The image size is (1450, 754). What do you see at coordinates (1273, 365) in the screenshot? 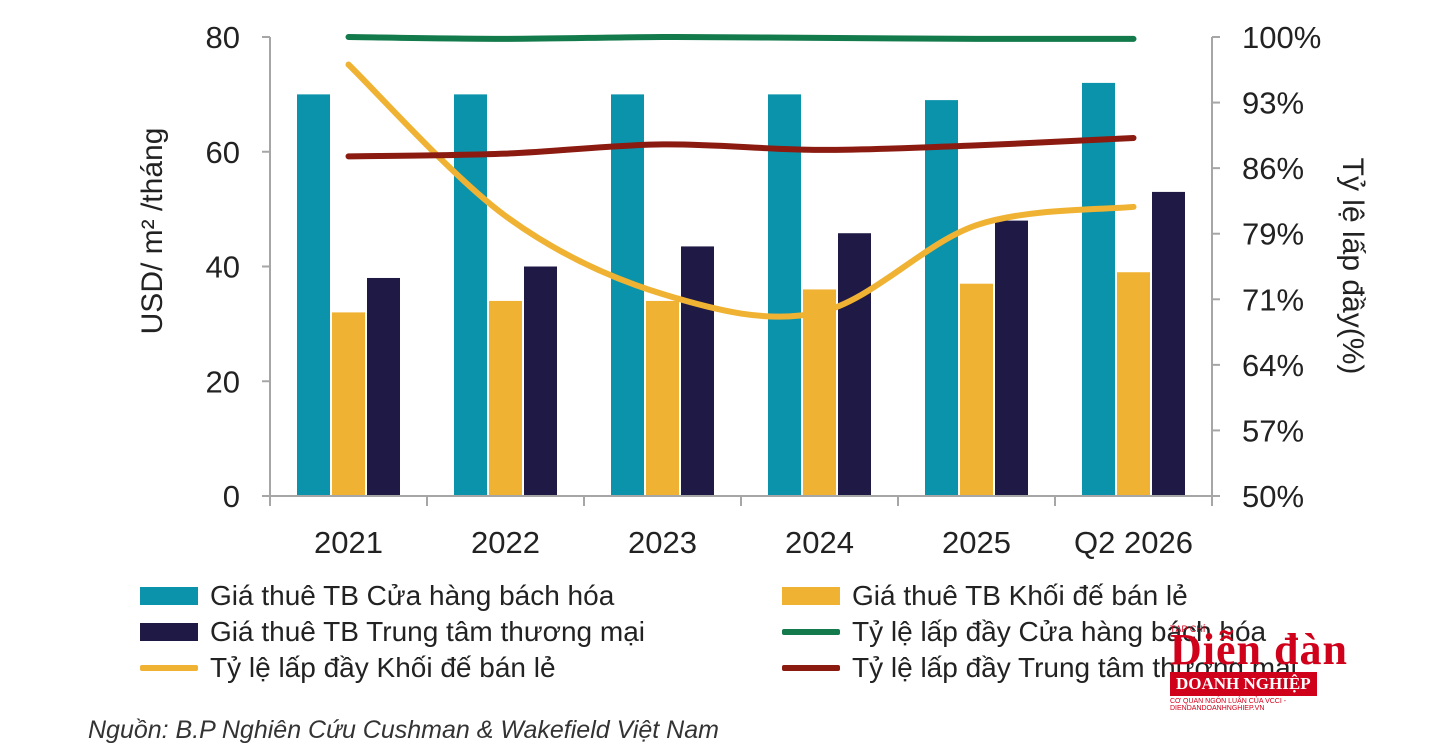
I see `y-tick-label-right: 64%` at bounding box center [1273, 365].